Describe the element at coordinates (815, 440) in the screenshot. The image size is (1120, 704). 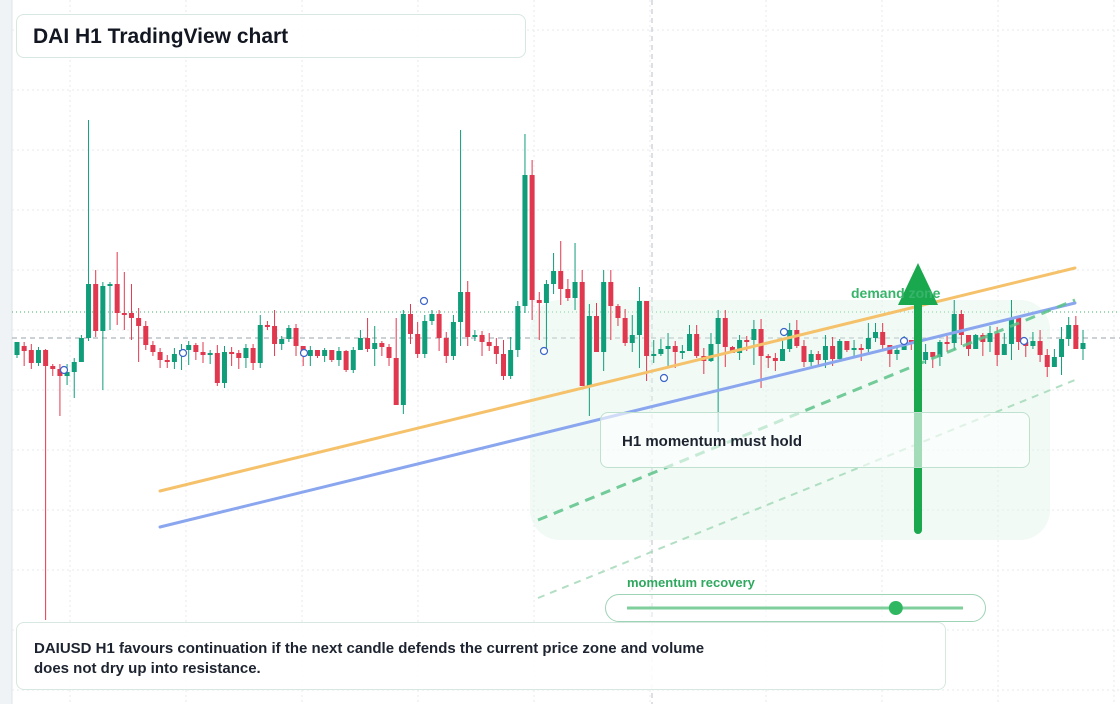
I see `momentum-note-card: H1 momentum must hold` at that location.